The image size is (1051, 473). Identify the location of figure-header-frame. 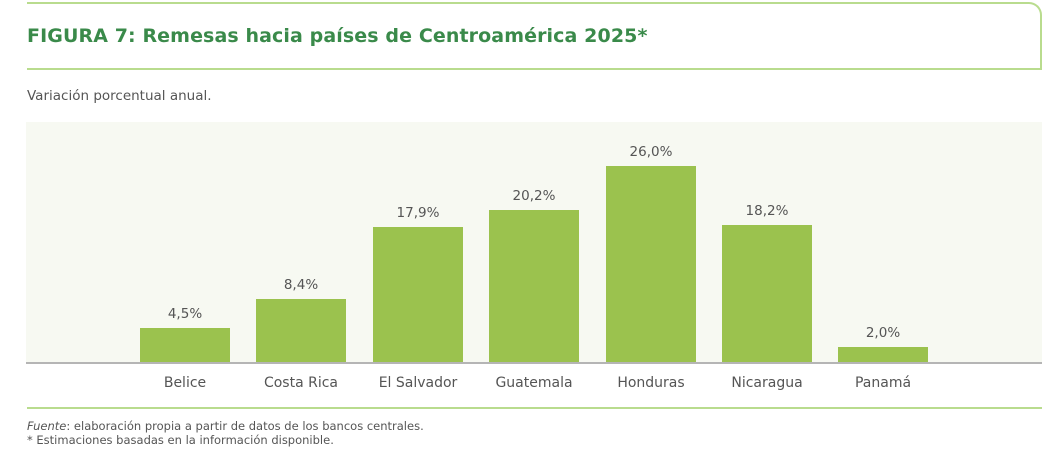
(534, 36).